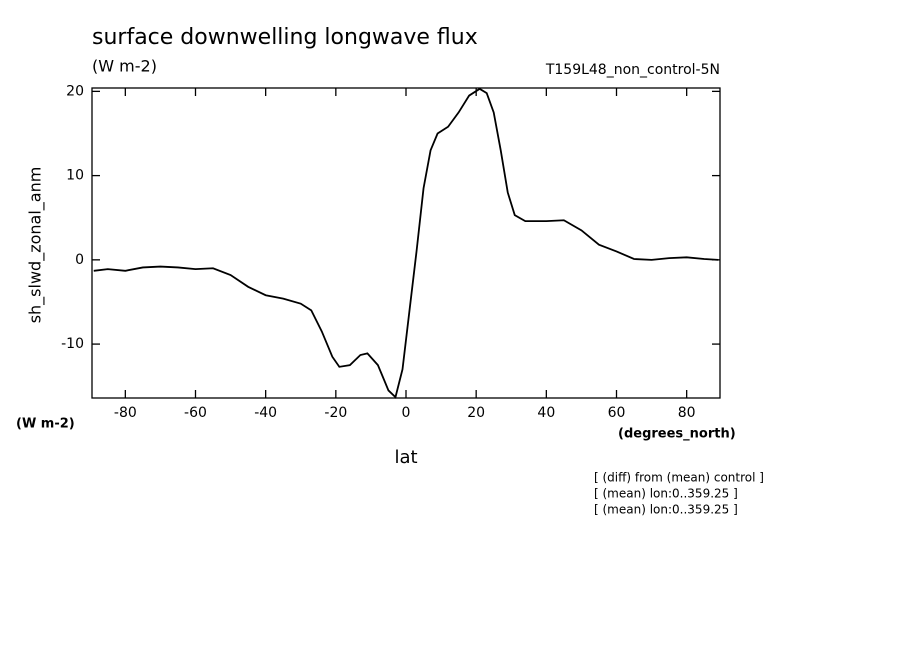 This screenshot has height=654, width=904. I want to click on run-label: T159L48_non_control-5N, so click(632, 70).